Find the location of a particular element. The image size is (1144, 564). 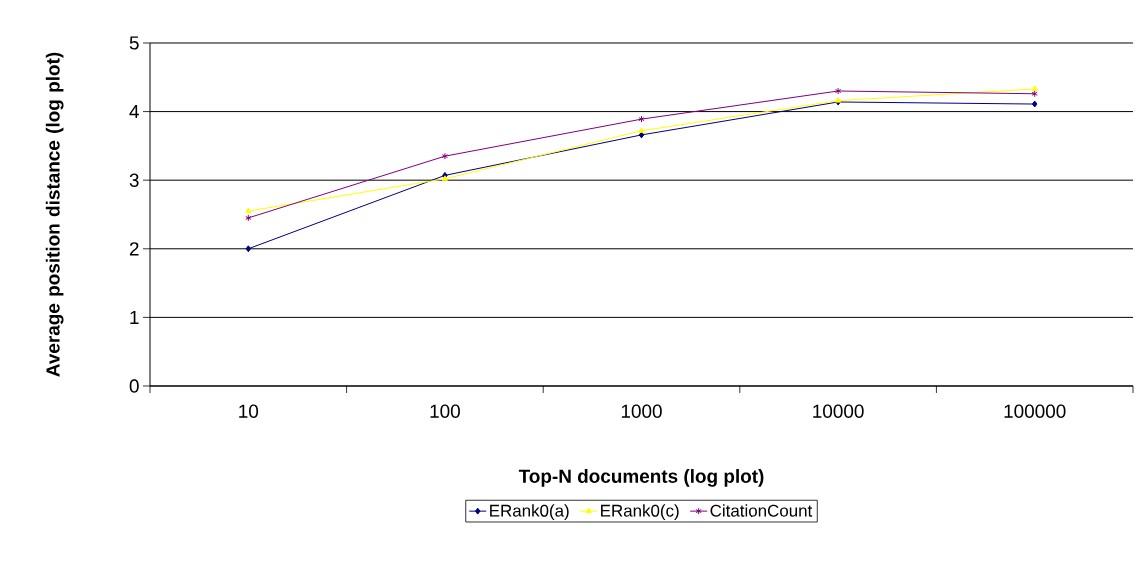

y-tick-label: 1 is located at coordinates (134, 317).